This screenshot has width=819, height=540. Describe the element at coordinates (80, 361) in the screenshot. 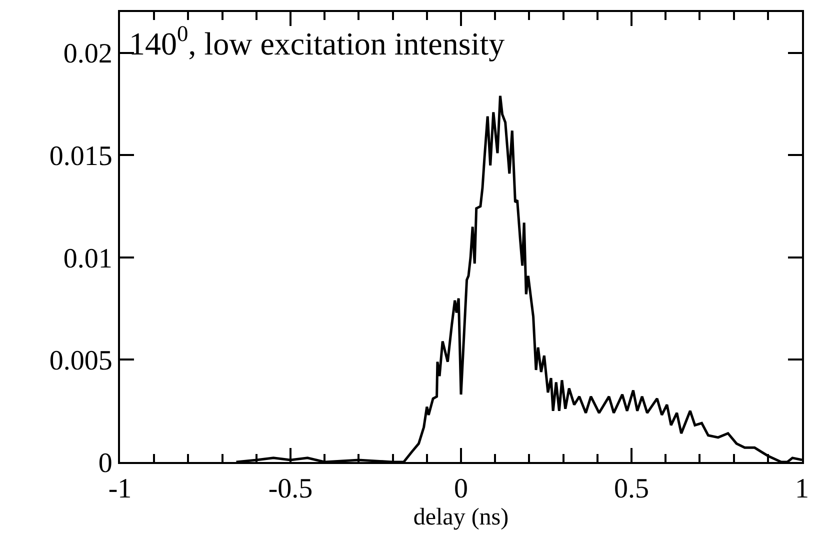

I see `y-tick-label: 0.005` at that location.